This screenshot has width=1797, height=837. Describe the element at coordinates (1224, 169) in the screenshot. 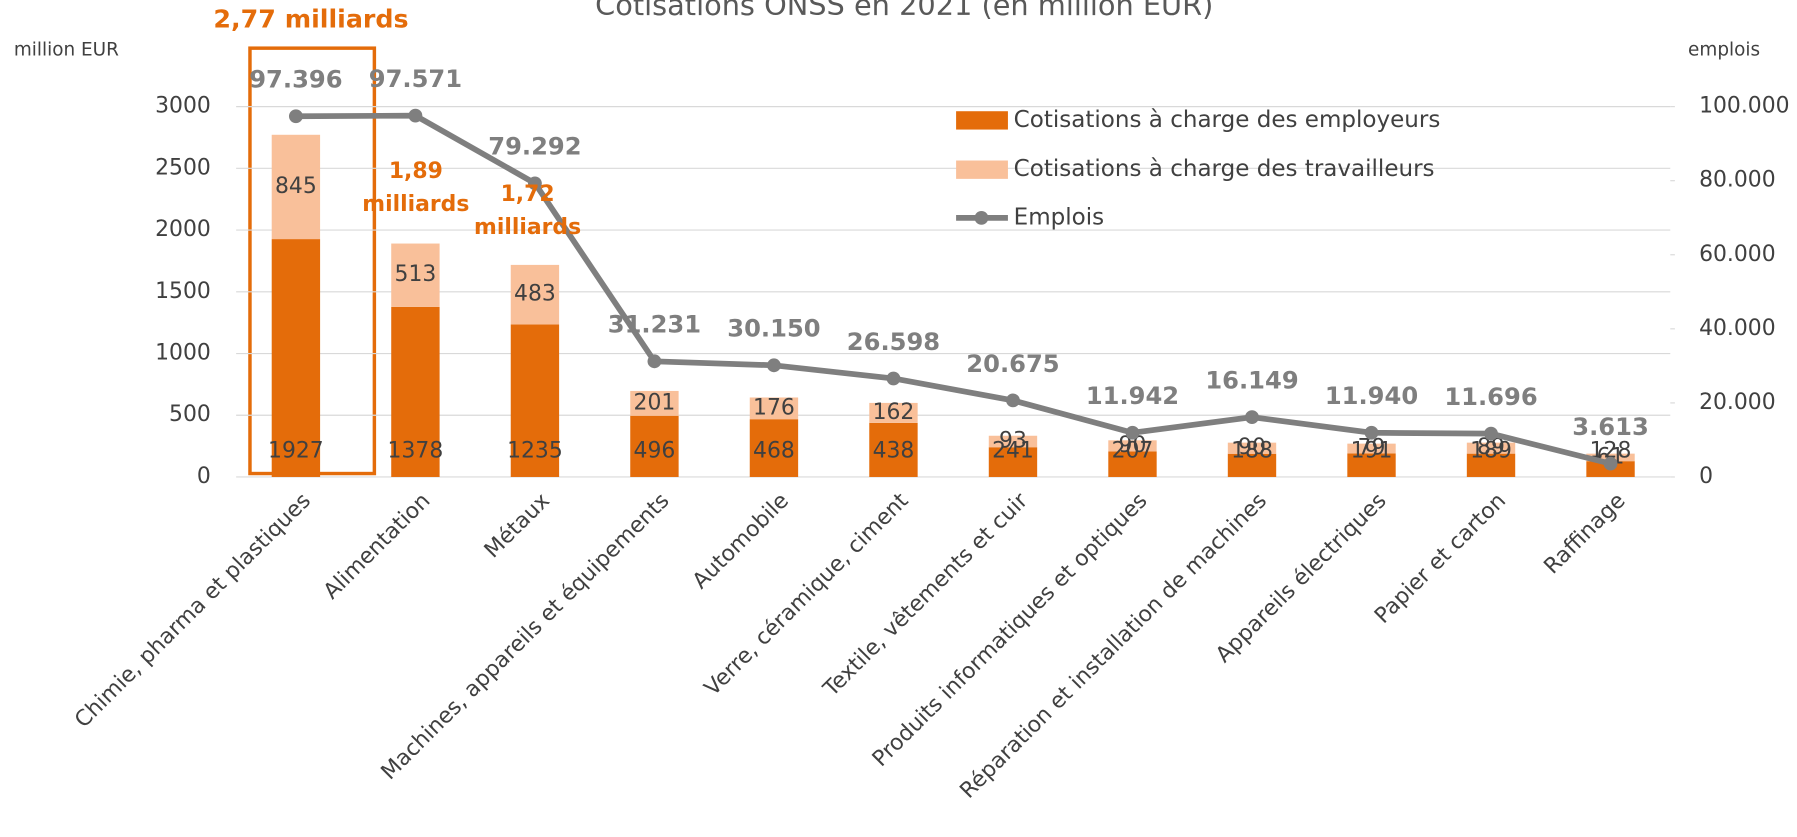

I see `legend-label: Cotisations à charge des travailleurs` at that location.